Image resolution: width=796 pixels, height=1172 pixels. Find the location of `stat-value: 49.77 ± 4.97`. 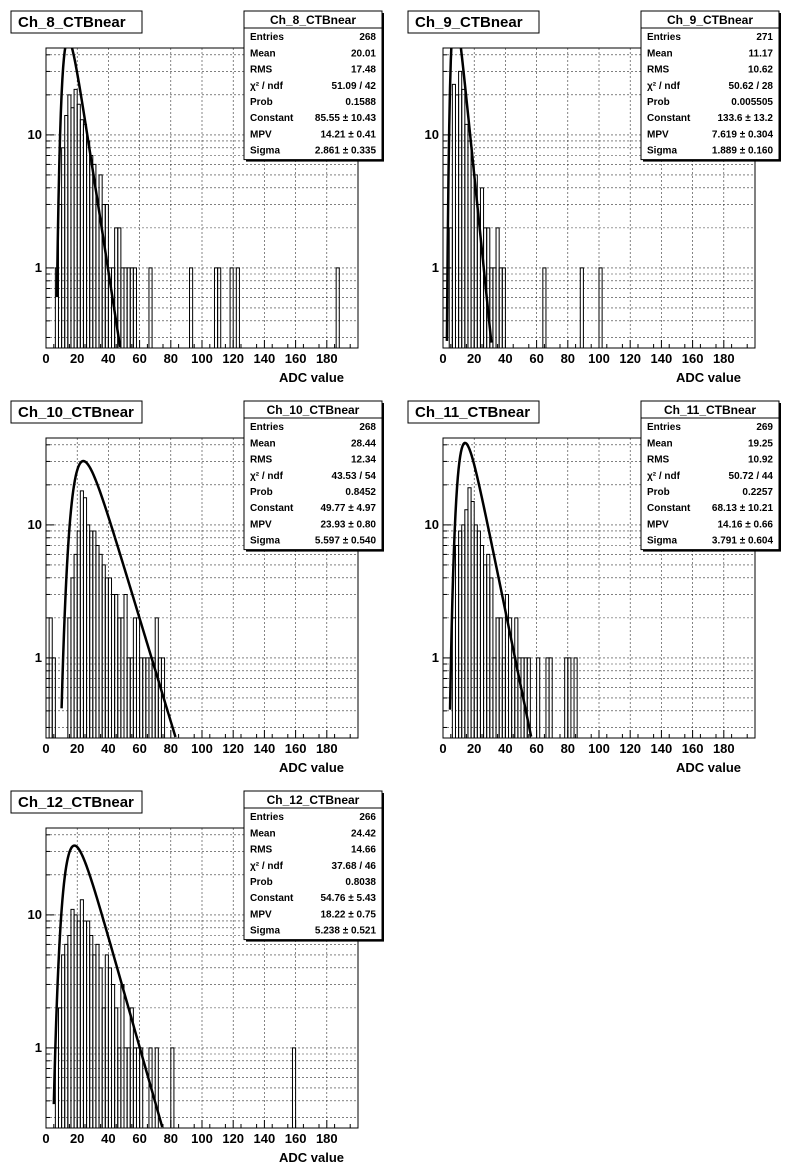

stat-value: 49.77 ± 4.97 is located at coordinates (348, 508).